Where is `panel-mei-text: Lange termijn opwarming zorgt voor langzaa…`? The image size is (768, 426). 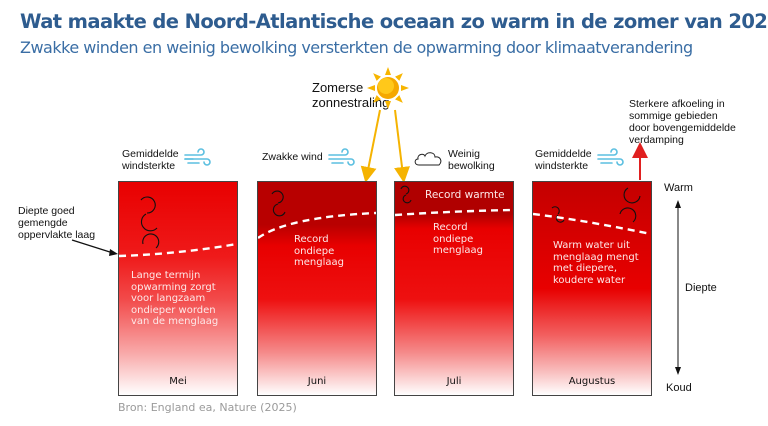 panel-mei-text: Lange termijn opwarming zorgt voor langzaa… is located at coordinates (175, 298).